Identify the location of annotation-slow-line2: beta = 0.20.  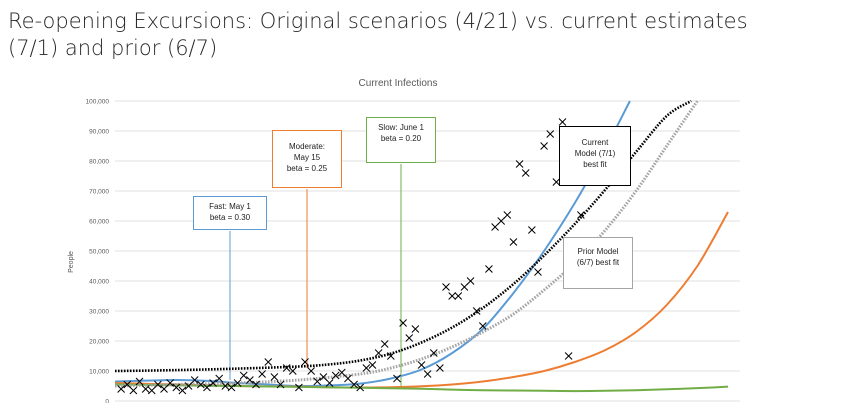
(401, 138).